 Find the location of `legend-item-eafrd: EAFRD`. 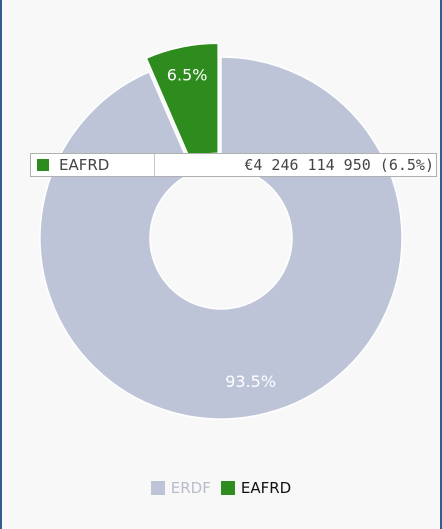

legend-item-eafrd: EAFRD is located at coordinates (256, 488).